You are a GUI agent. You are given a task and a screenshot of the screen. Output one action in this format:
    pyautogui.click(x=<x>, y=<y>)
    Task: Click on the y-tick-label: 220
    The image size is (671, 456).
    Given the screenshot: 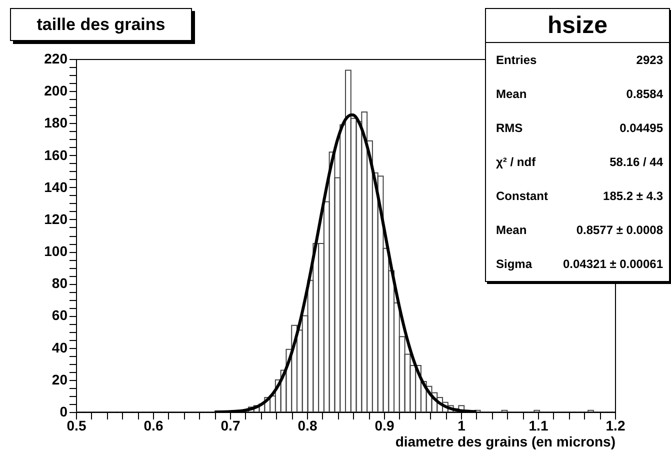 What is the action you would take?
    pyautogui.click(x=56, y=58)
    